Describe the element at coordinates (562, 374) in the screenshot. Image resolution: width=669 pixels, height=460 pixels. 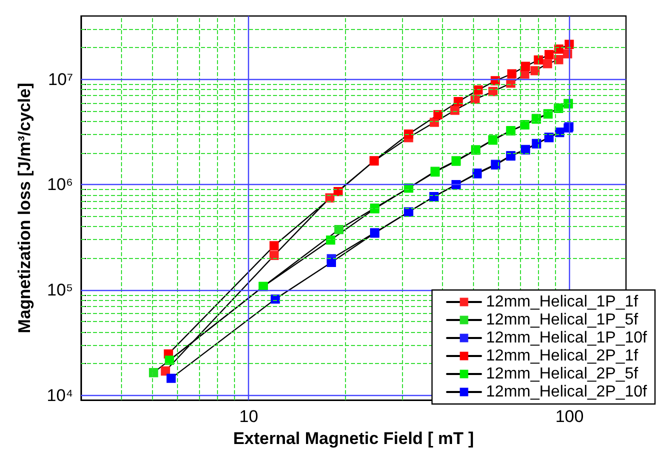
I see `legend-label: 12mm_Helical_2P_5f` at that location.